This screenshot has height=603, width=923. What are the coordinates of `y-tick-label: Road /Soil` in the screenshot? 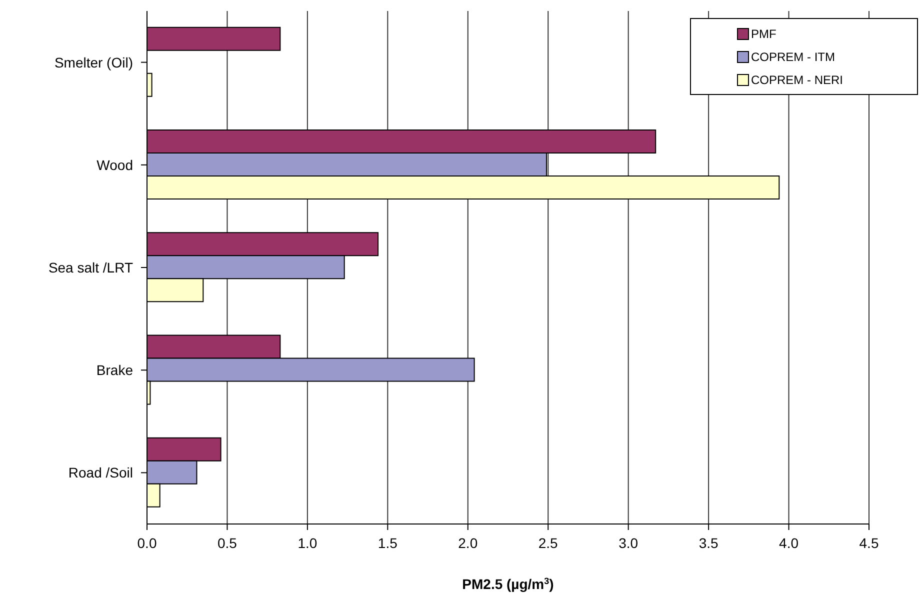 It's located at (100, 472).